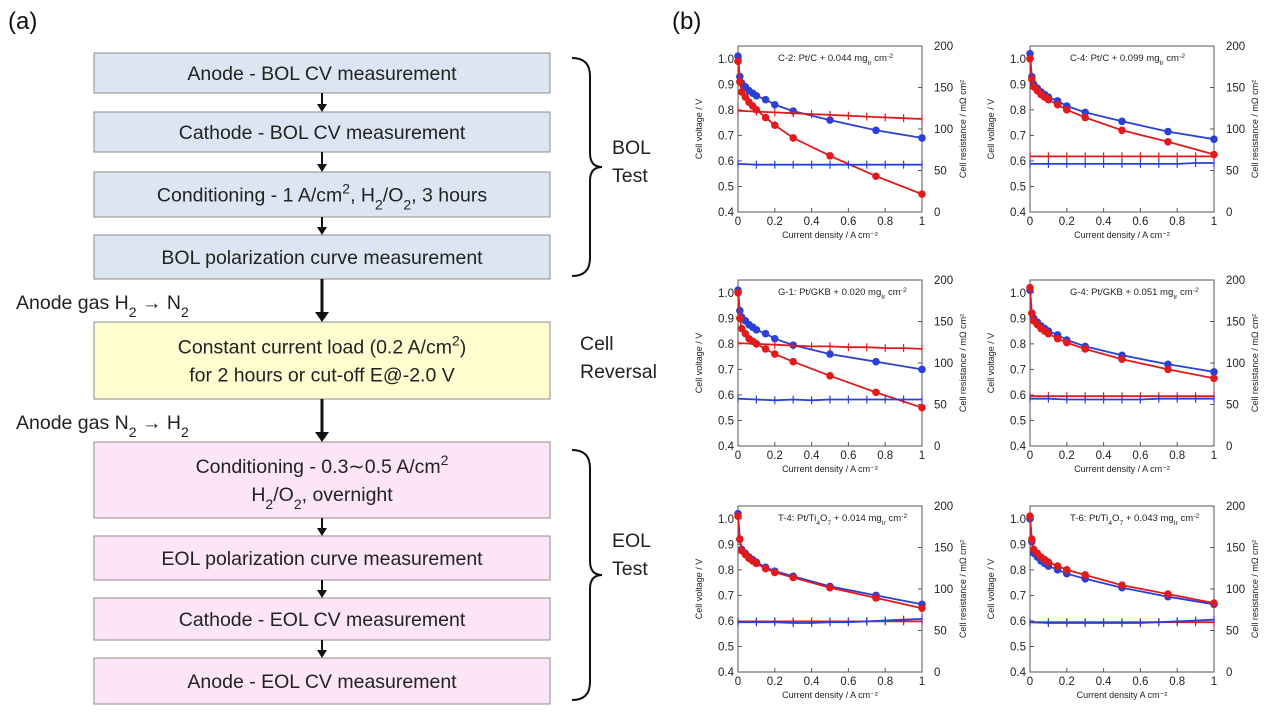  I want to click on text-run: Conditioning - 1 A/cm, so click(249, 196).